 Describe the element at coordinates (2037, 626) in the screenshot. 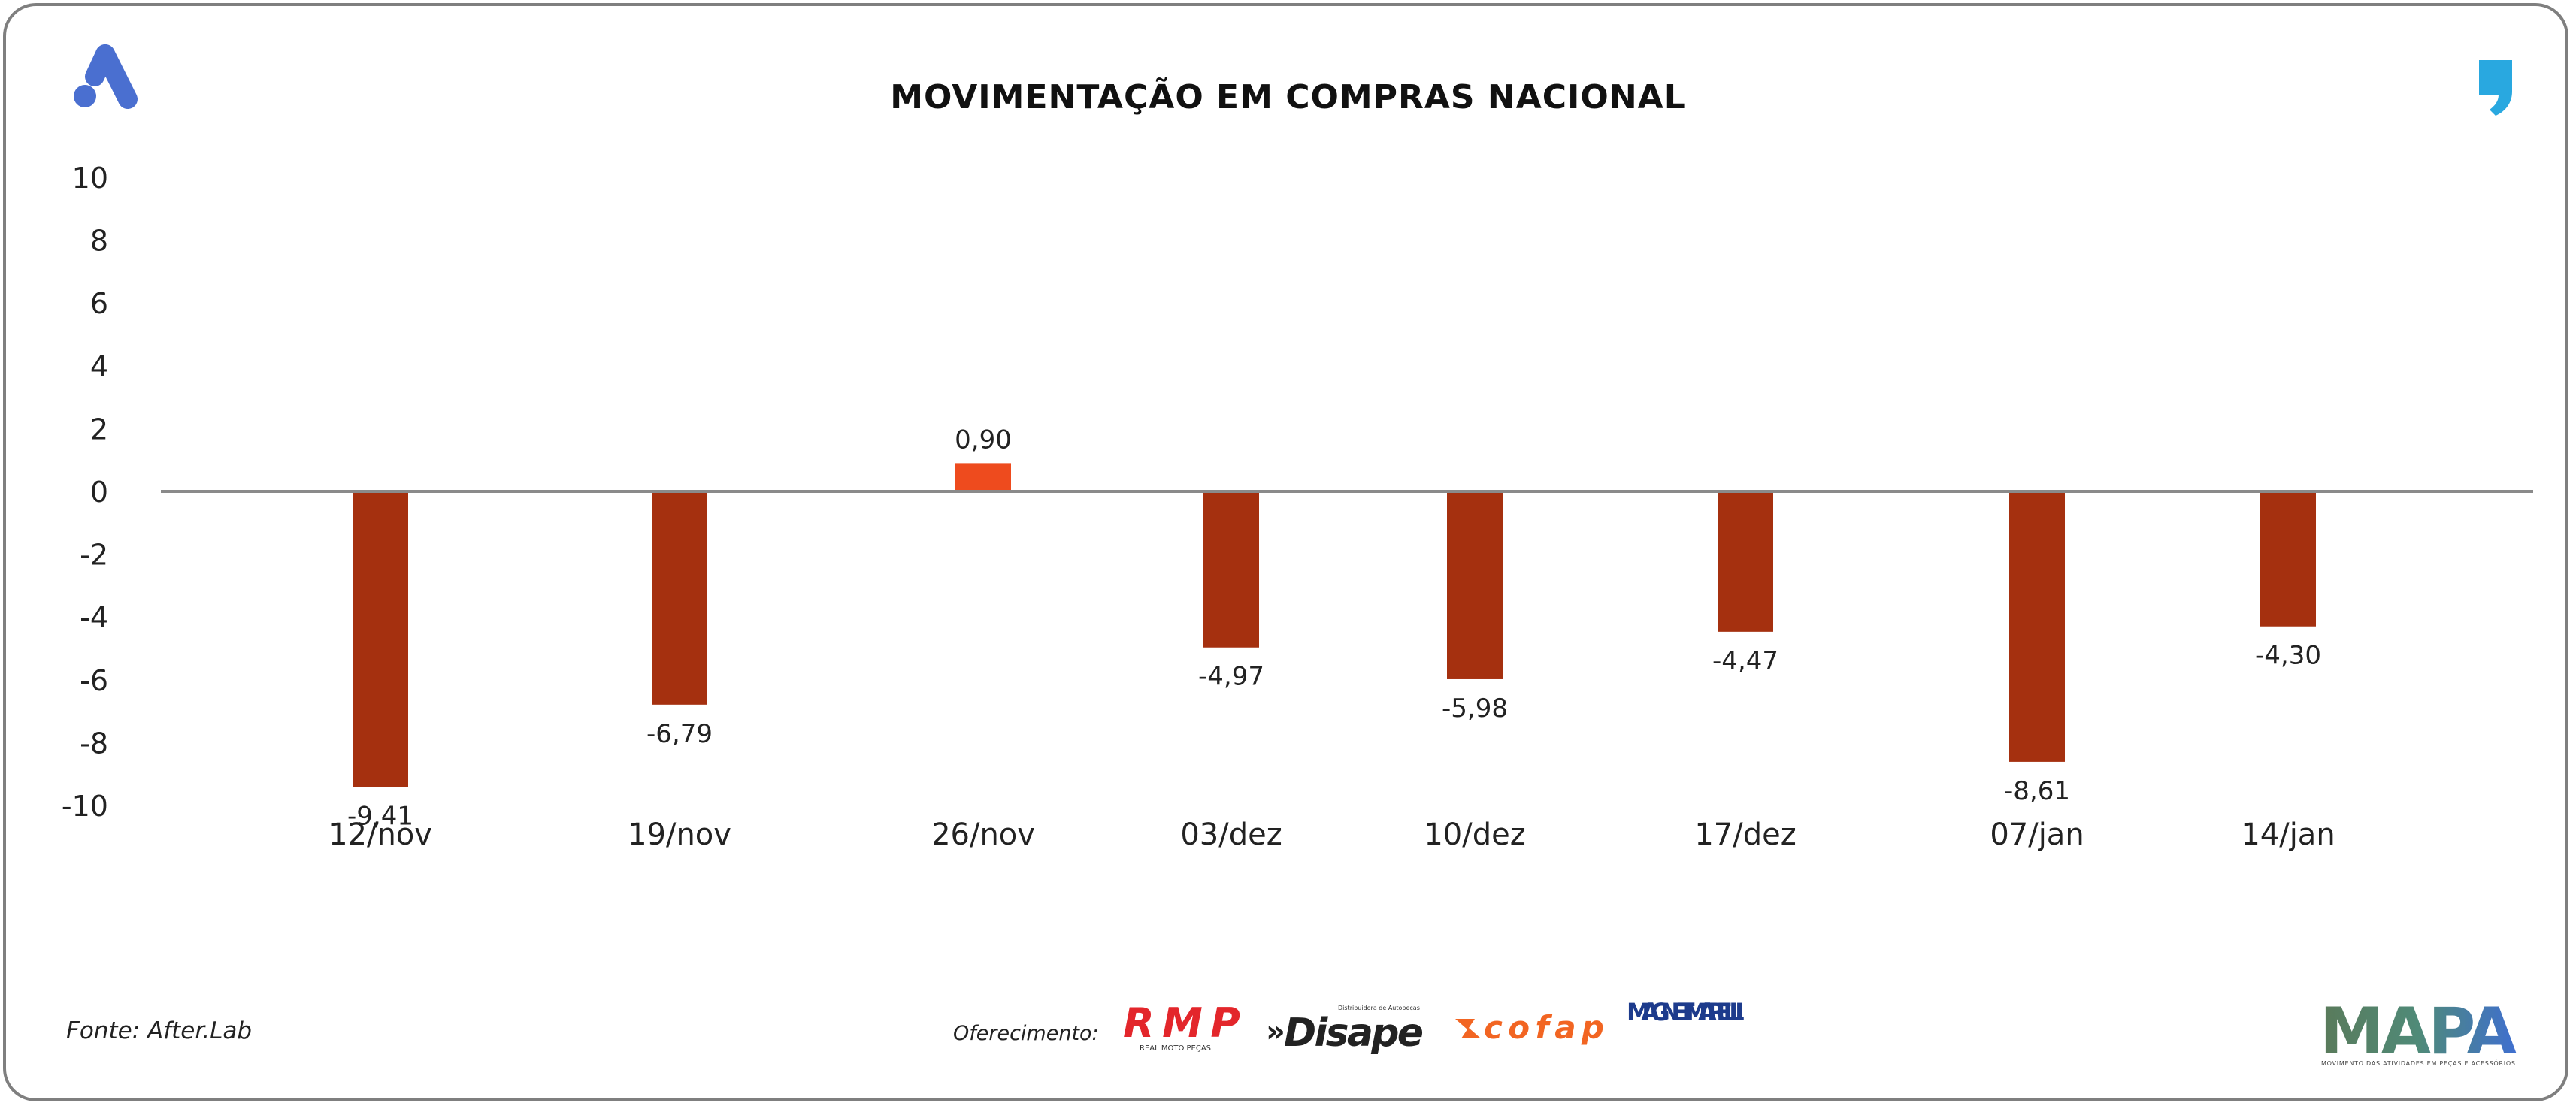

I see `bar-07-jan` at that location.